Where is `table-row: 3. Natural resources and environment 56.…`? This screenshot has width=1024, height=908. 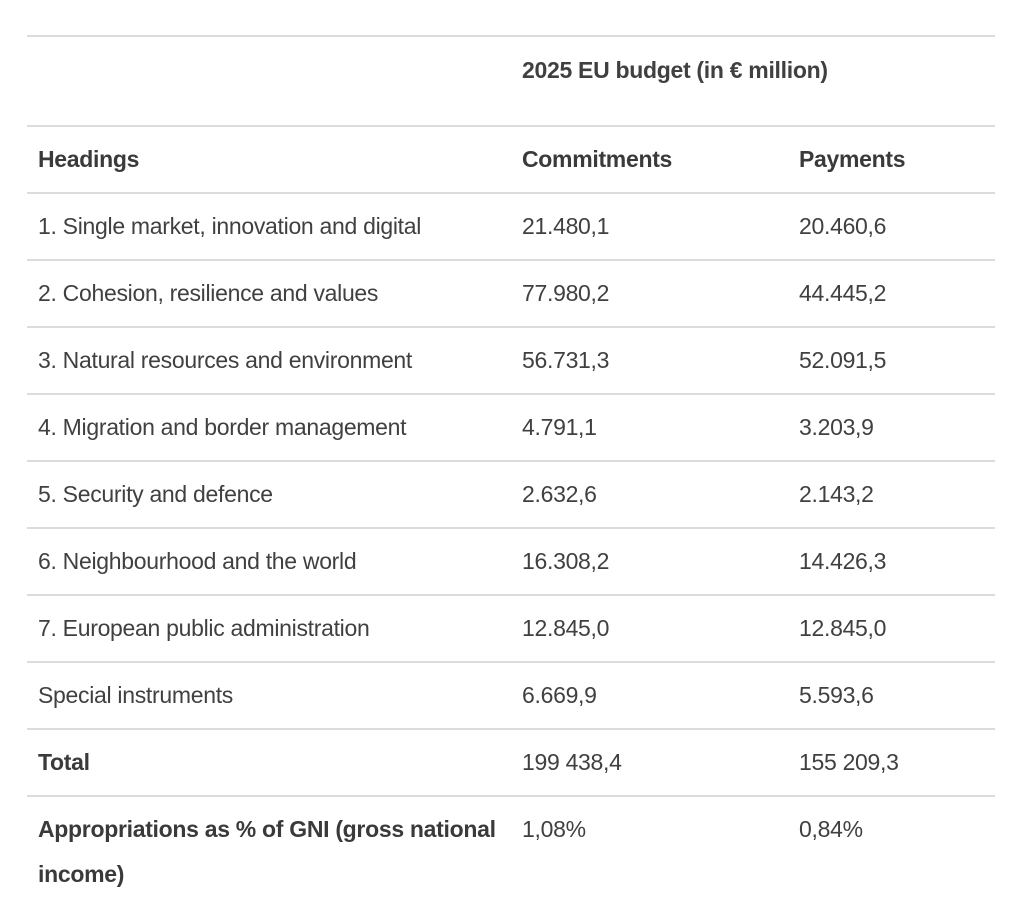
table-row: 3. Natural resources and environment 56.… is located at coordinates (511, 360).